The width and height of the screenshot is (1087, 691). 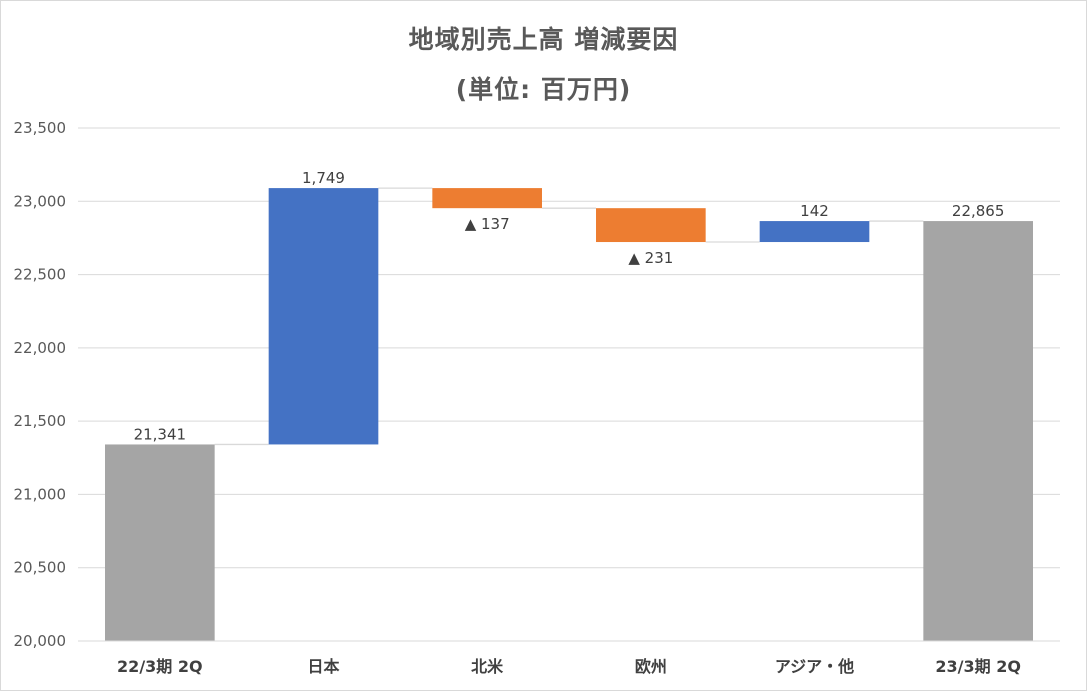 What do you see at coordinates (814, 211) in the screenshot?
I see `data-label: 142` at bounding box center [814, 211].